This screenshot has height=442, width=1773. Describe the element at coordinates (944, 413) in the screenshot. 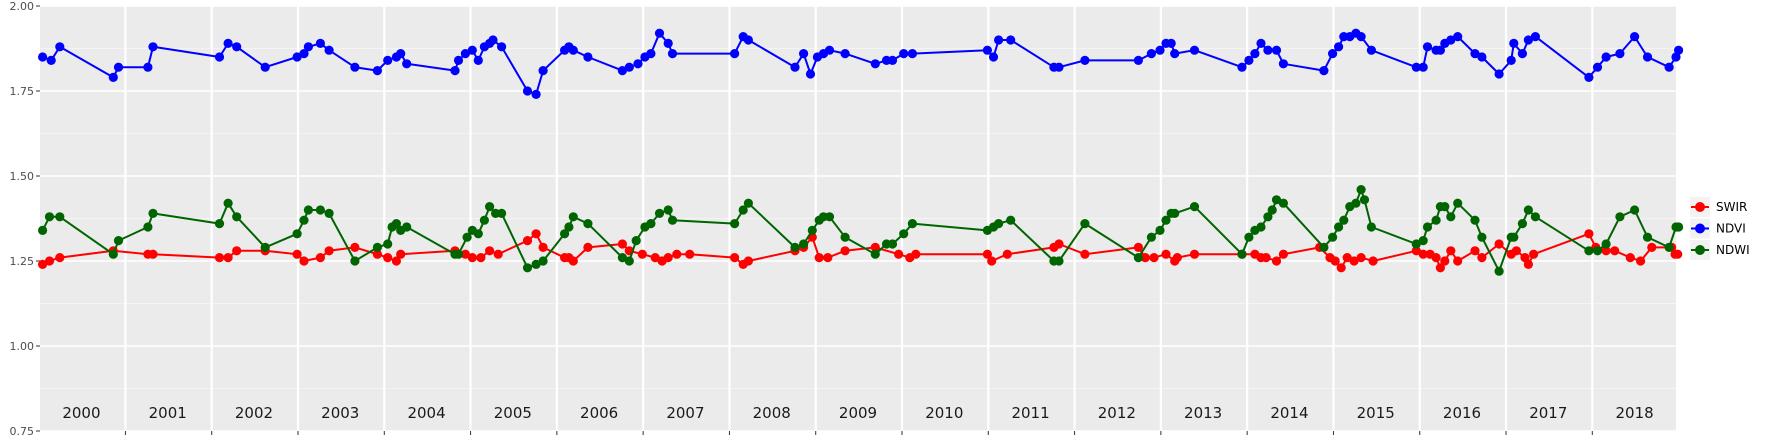

I see `year-label: 2010` at that location.